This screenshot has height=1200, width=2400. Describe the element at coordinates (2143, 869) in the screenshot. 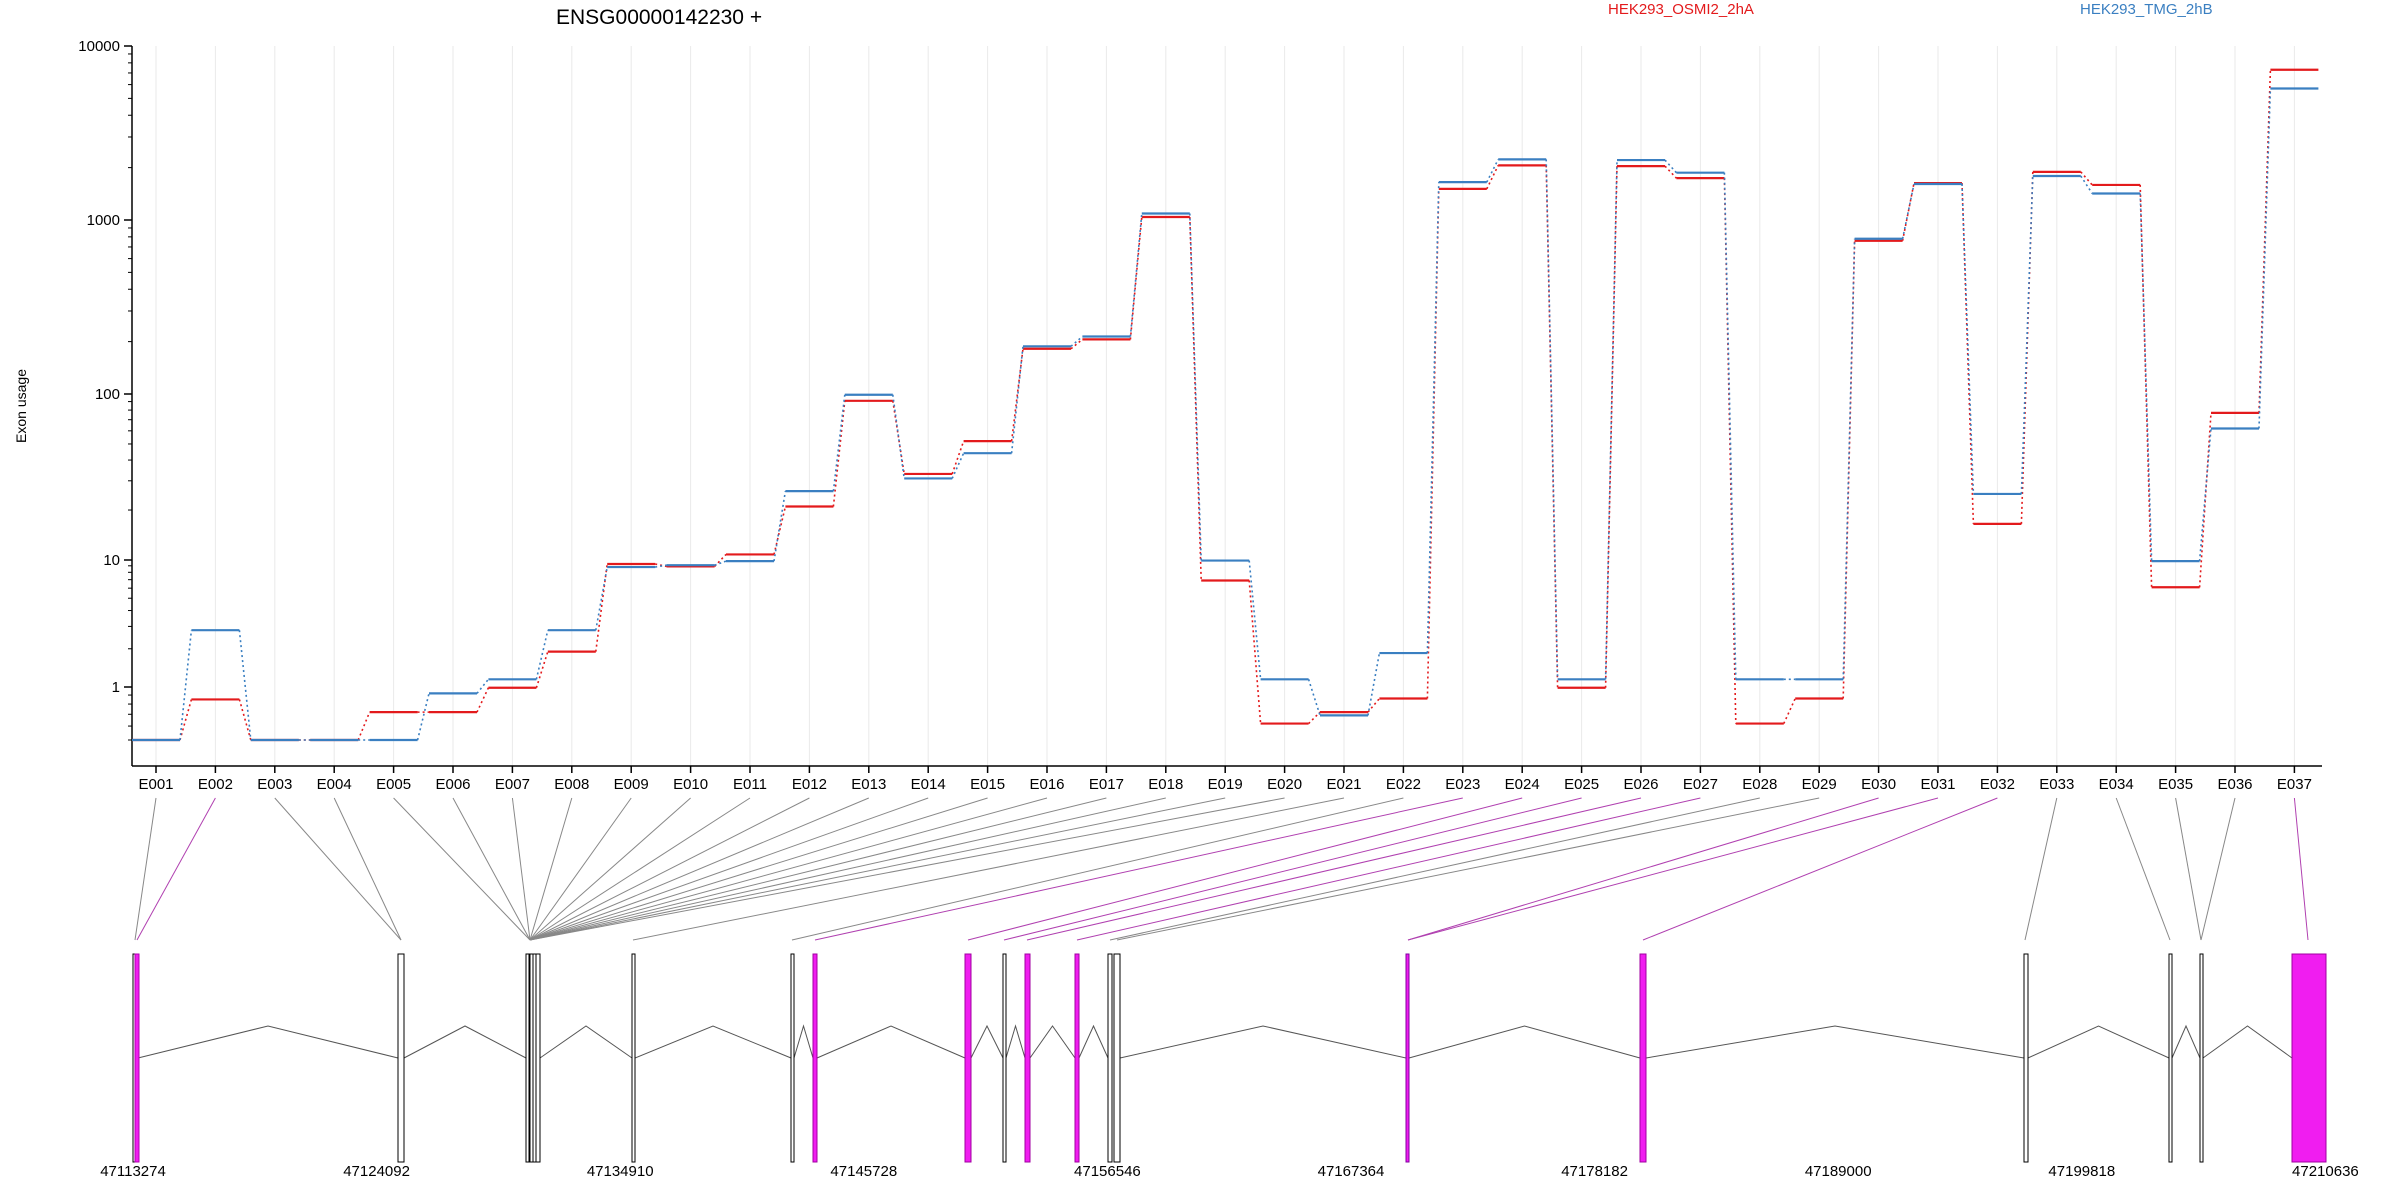

I see `connector-e034` at that location.